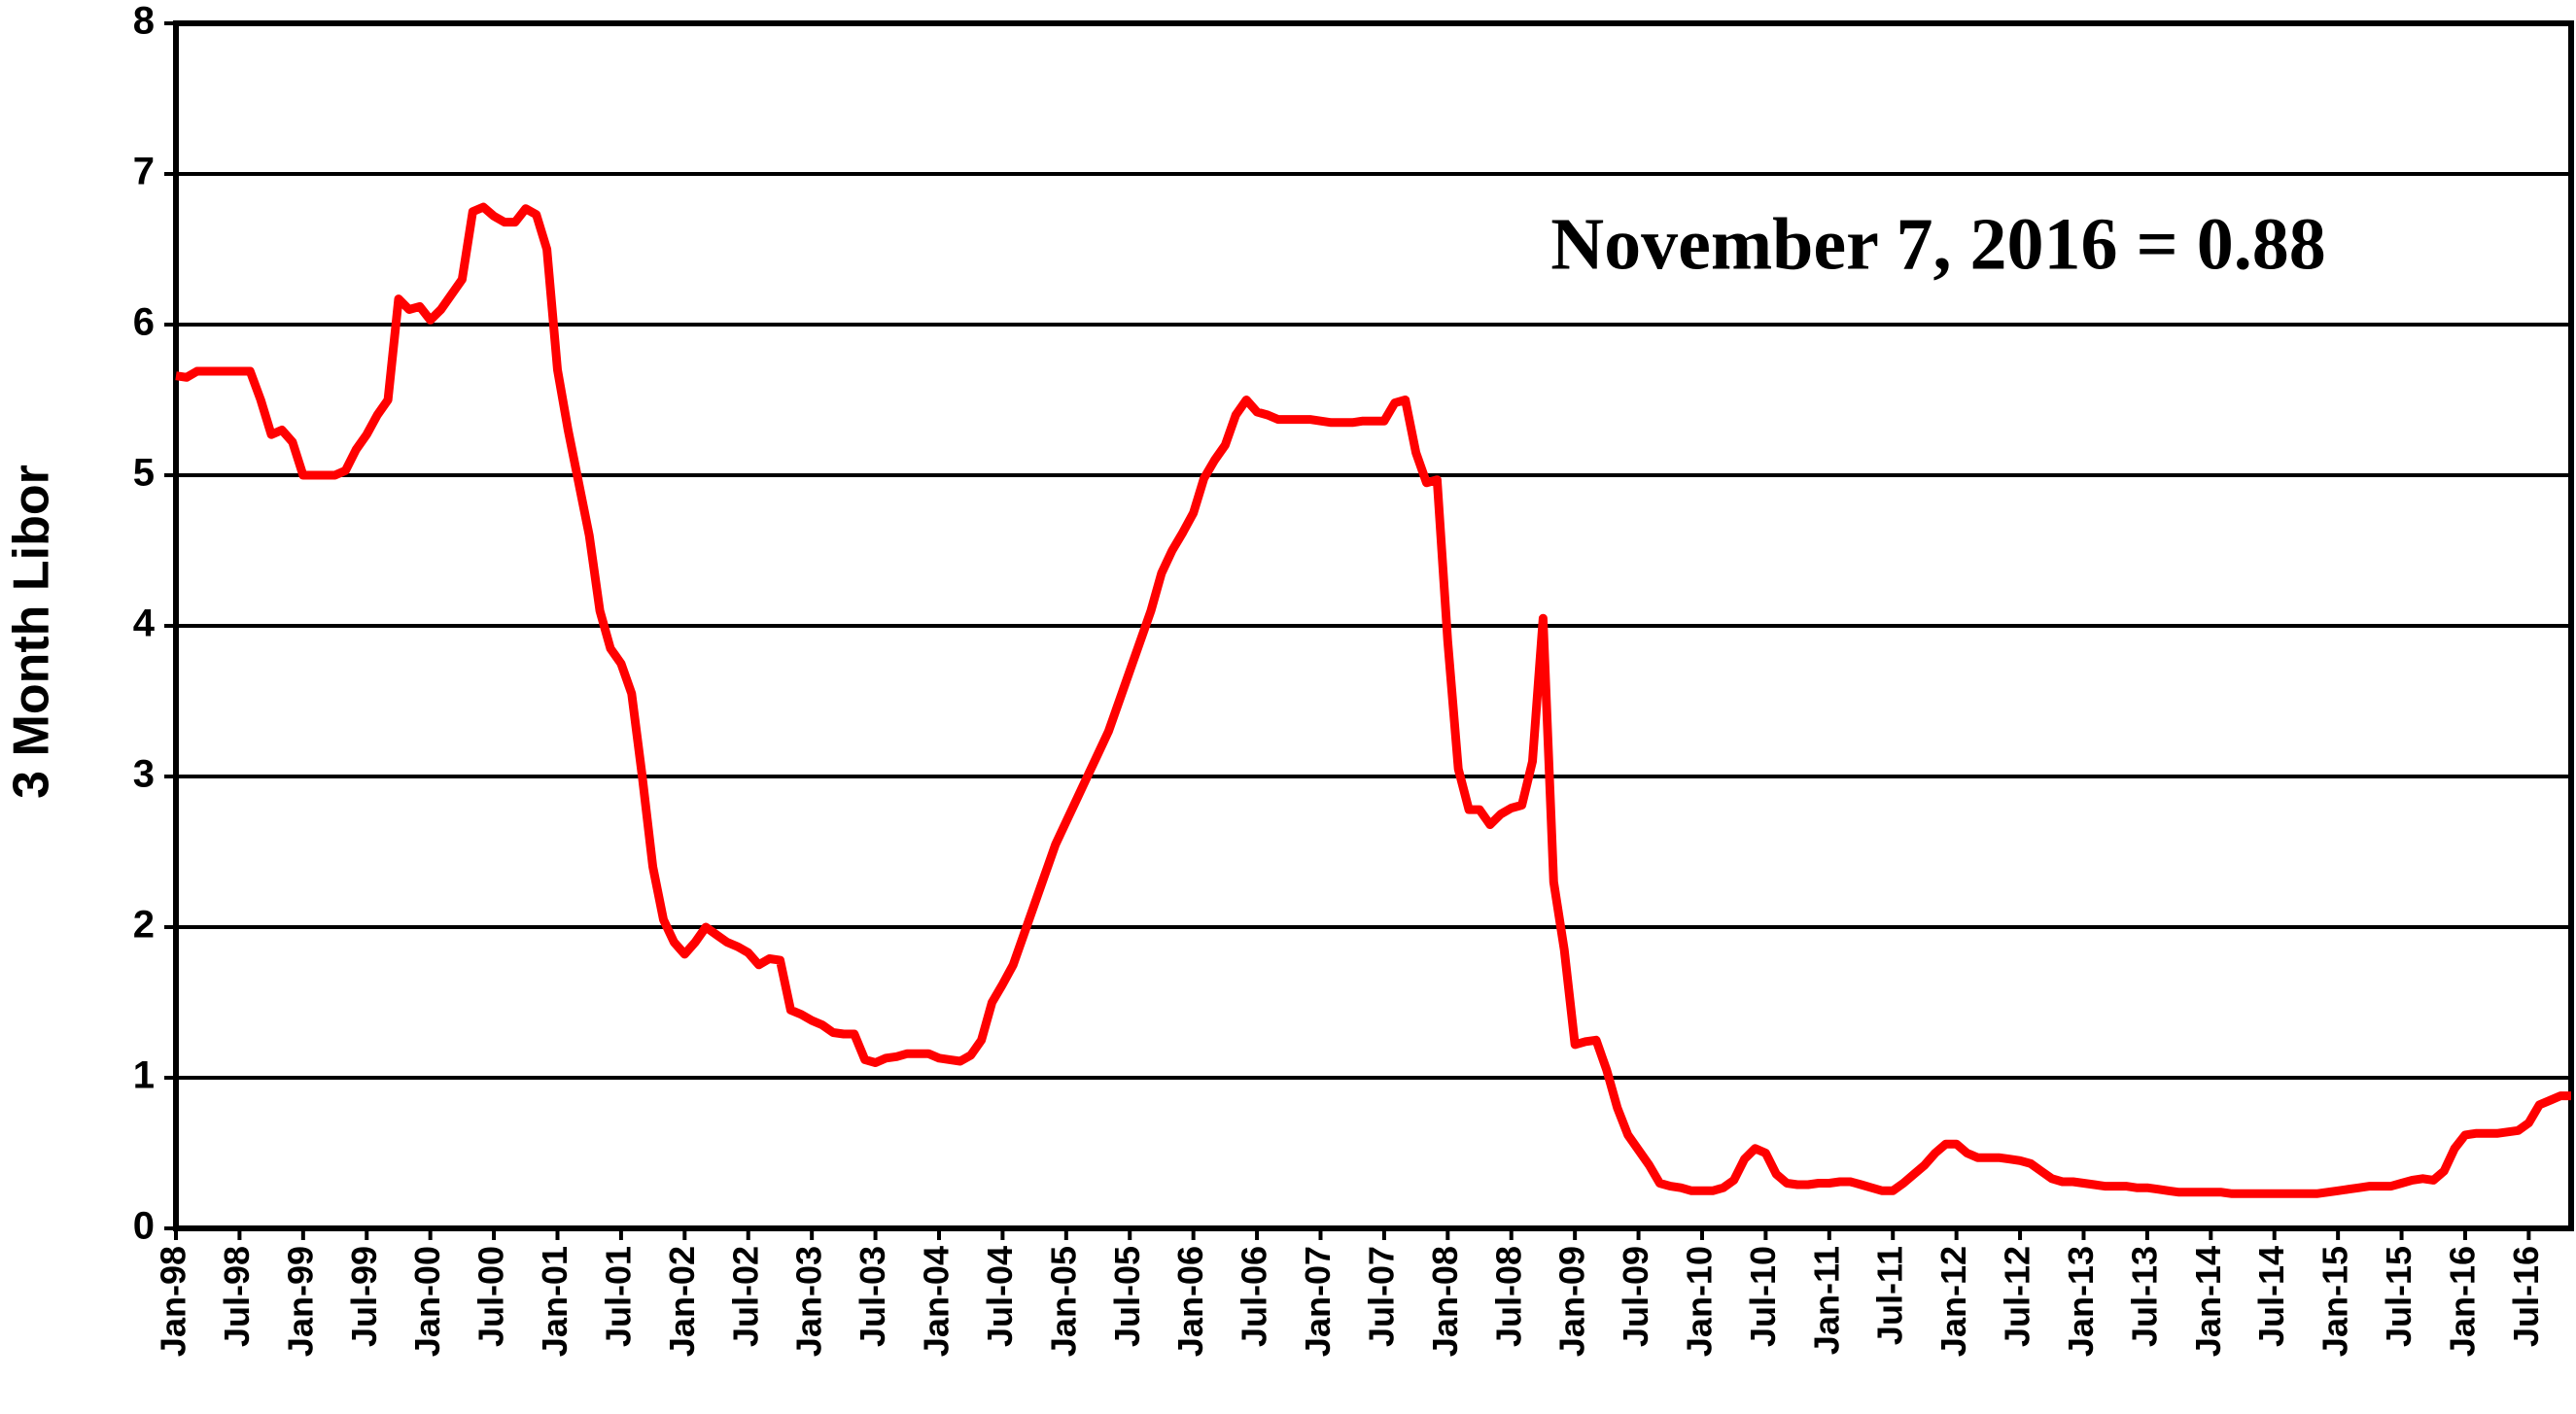 Image resolution: width=2576 pixels, height=1414 pixels. What do you see at coordinates (237, 1297) in the screenshot?
I see `x-tick-label: Jul-98` at bounding box center [237, 1297].